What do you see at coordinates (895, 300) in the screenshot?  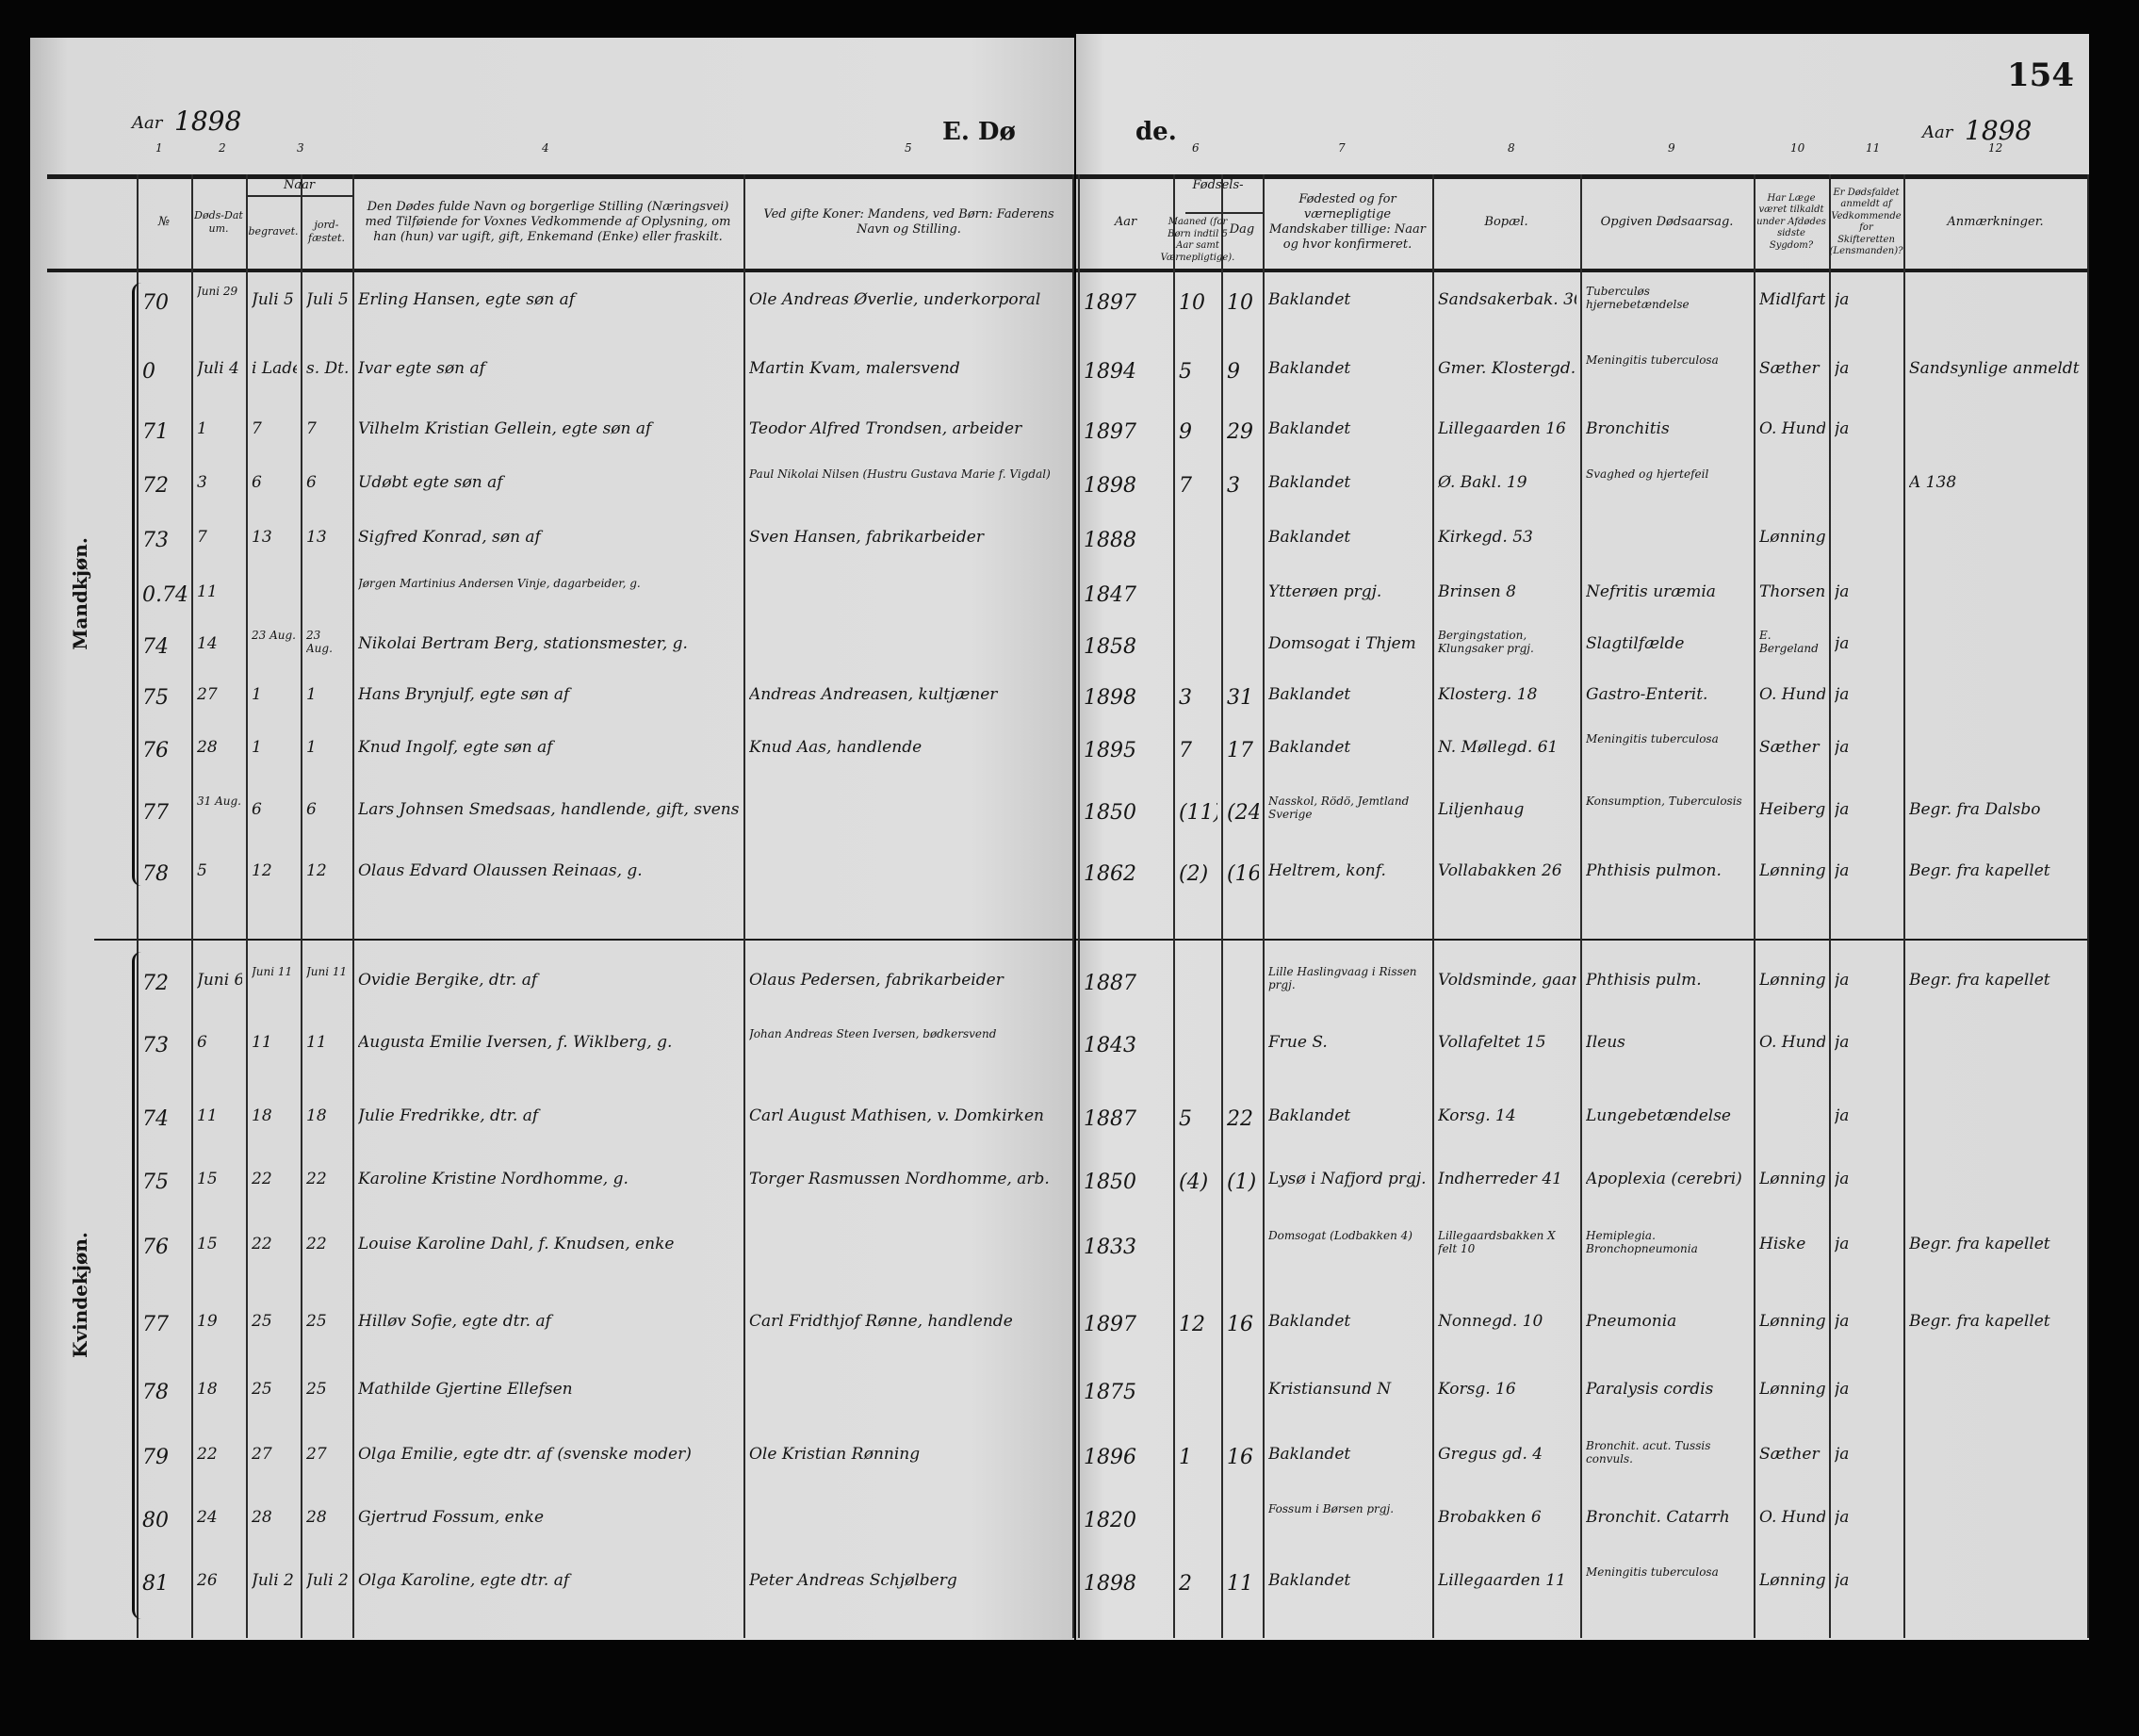 I see `cell-parent: Ole Andreas Øverlie, underkorporal` at bounding box center [895, 300].